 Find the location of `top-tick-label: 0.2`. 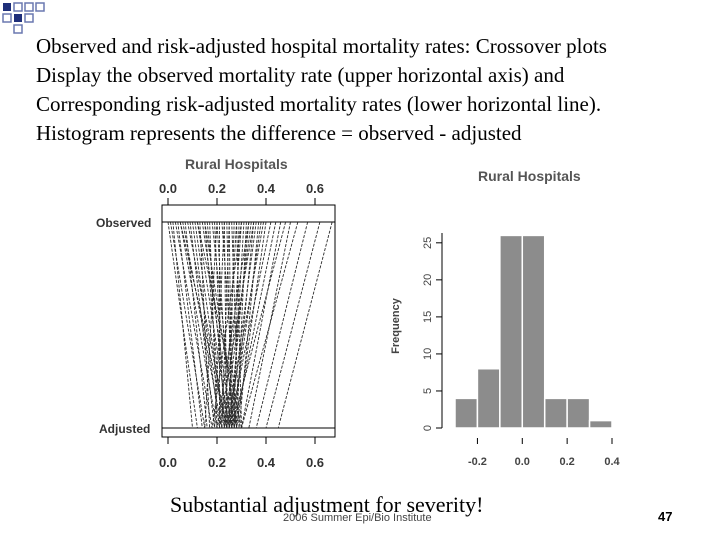

top-tick-label: 0.2 is located at coordinates (217, 188).